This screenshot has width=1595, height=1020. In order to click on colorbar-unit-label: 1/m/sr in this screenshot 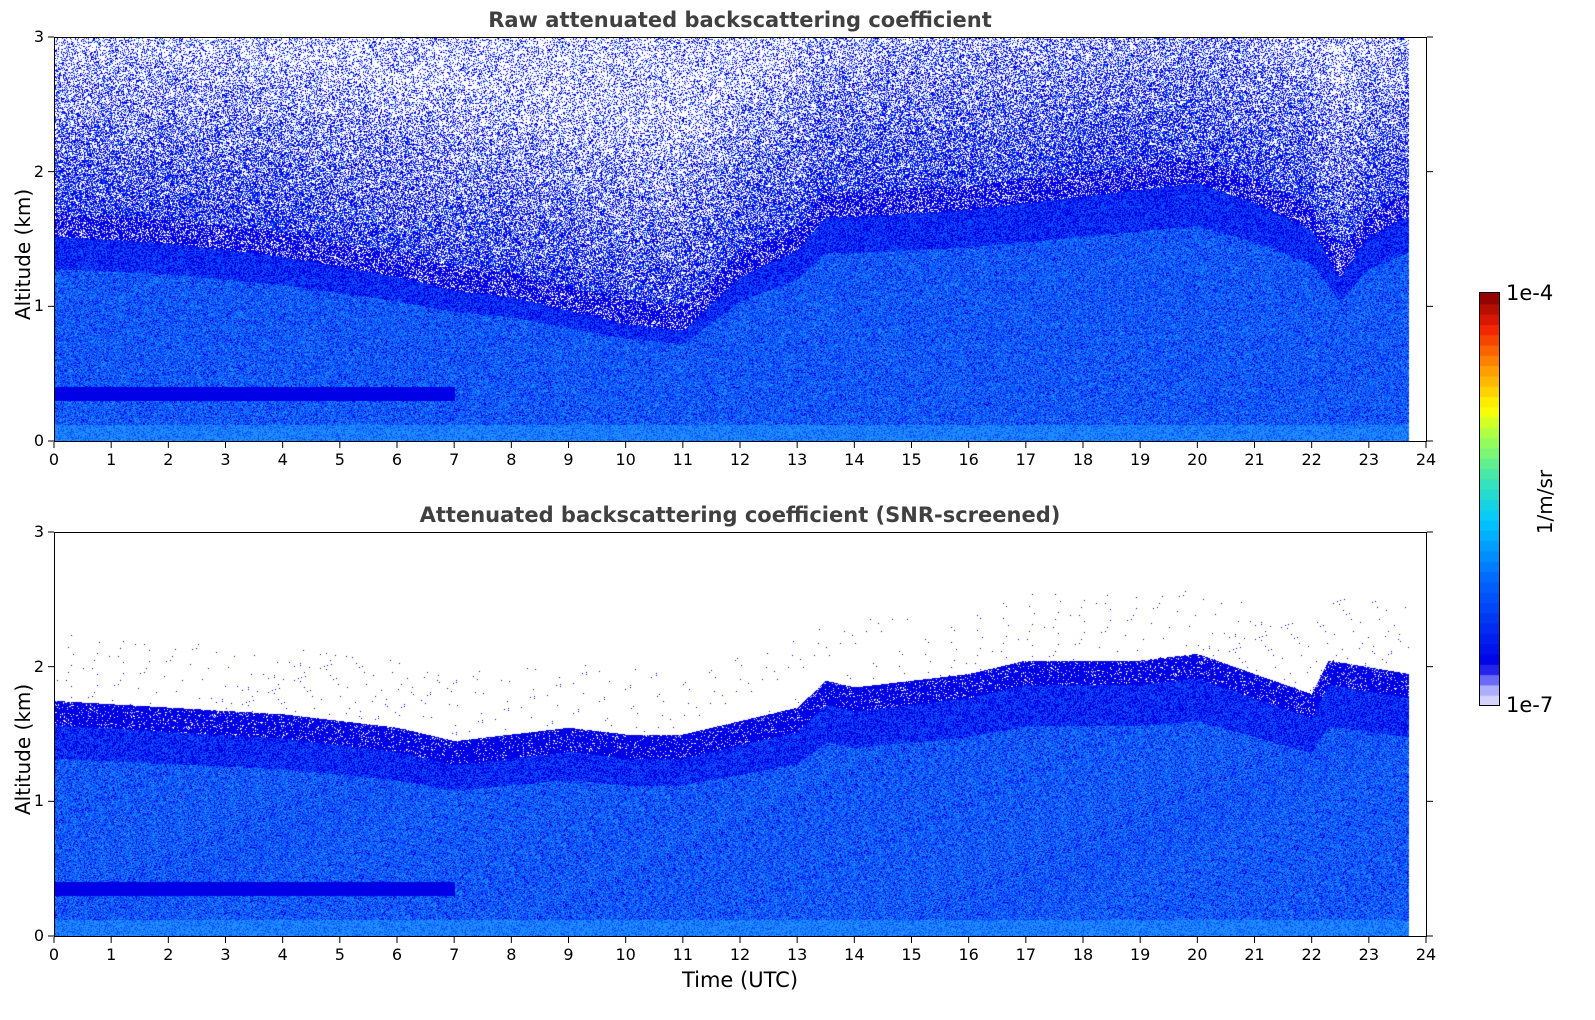, I will do `click(1545, 502)`.